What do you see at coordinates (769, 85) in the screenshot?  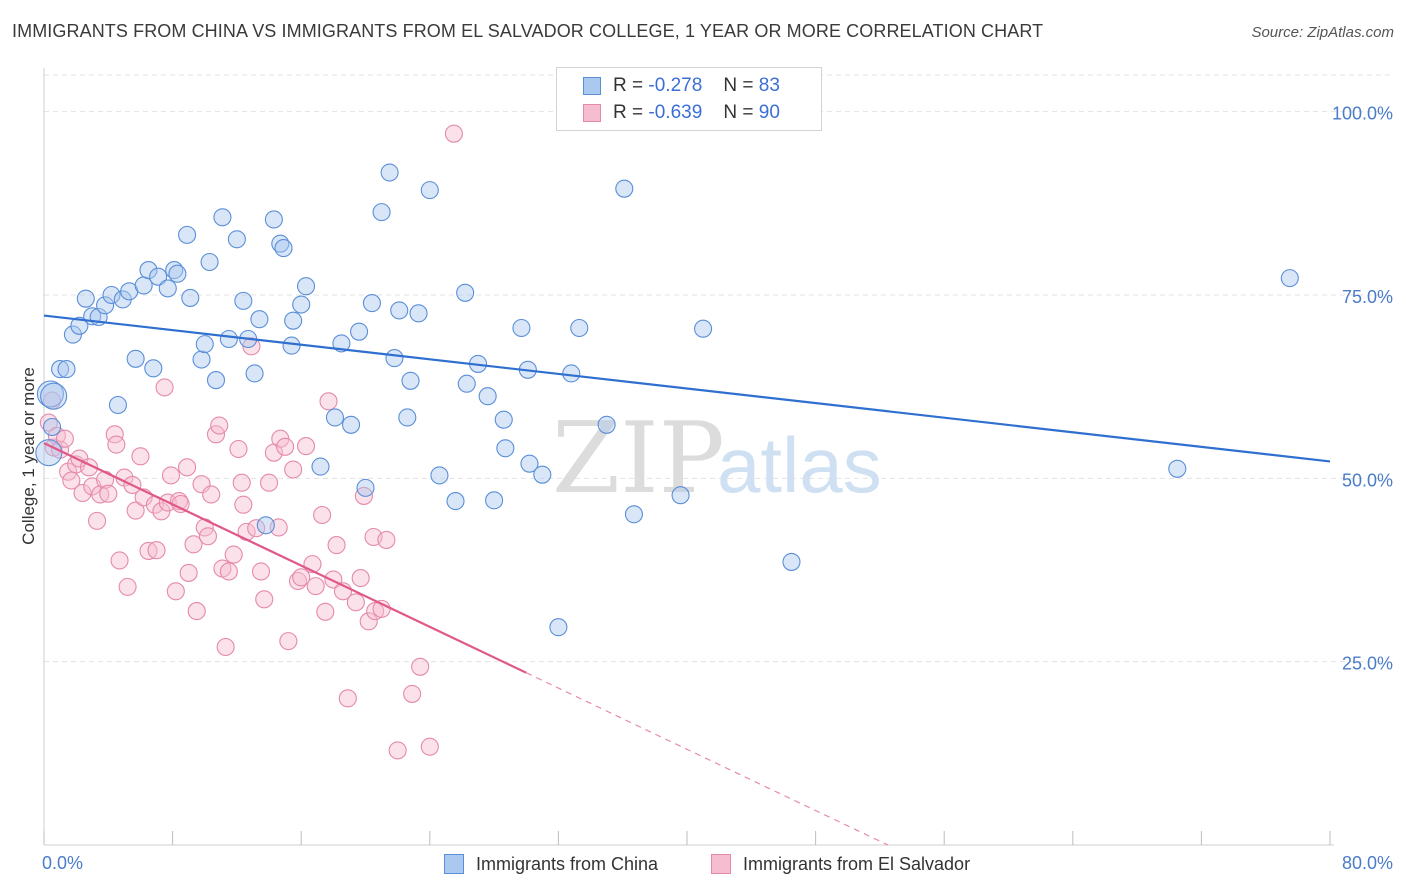 I see `legend-n-value-china: 83` at bounding box center [769, 85].